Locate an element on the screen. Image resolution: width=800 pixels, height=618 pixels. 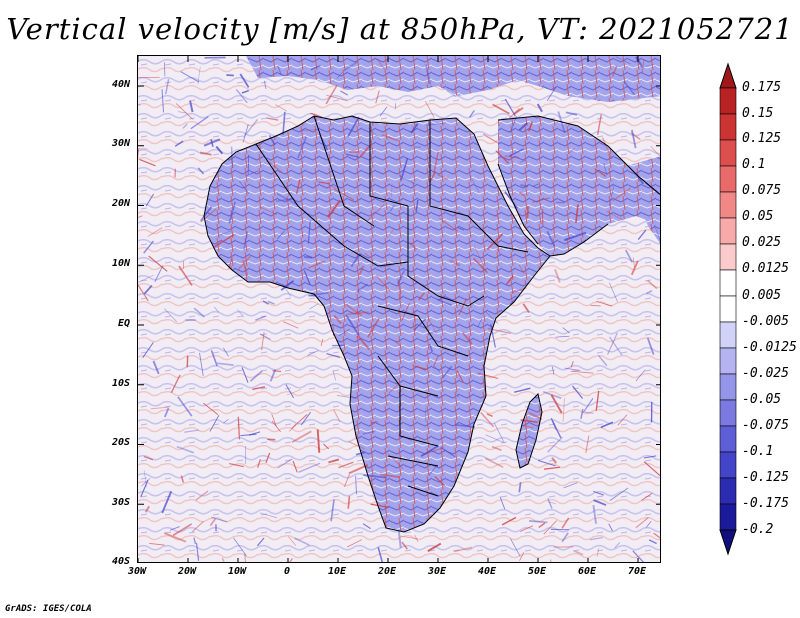
grads-credit: GrADS: IGES/COLA is located at coordinates (48, 609).